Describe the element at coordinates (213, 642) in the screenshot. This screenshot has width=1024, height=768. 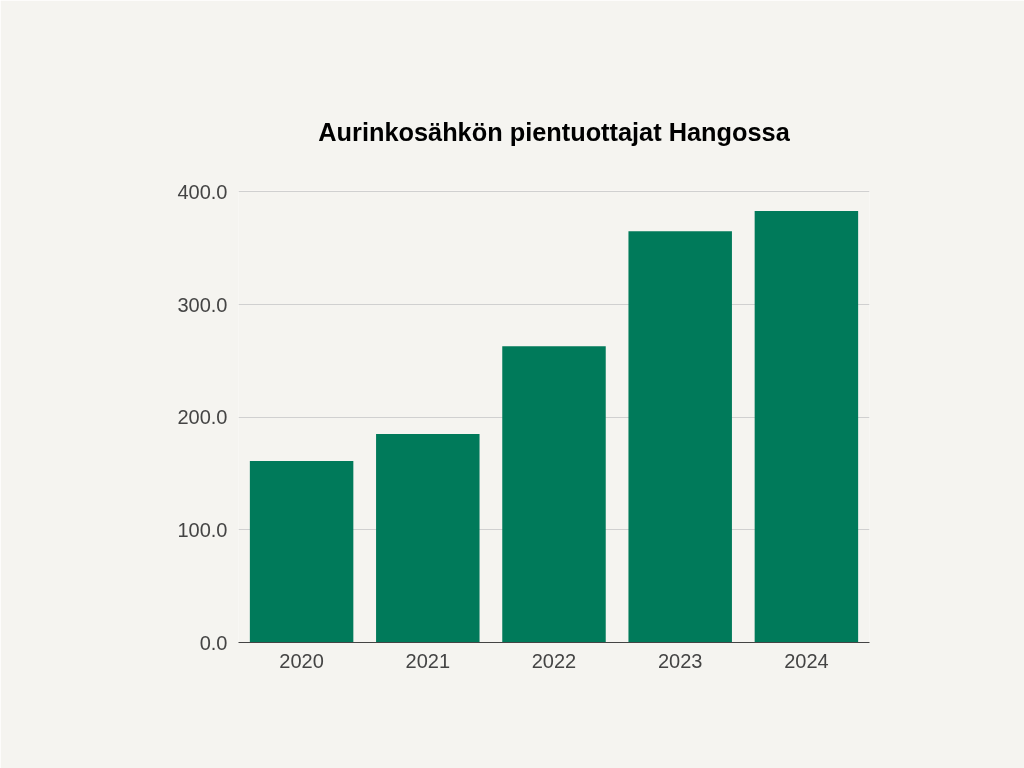
I see `y-tick-label: 0.0` at that location.